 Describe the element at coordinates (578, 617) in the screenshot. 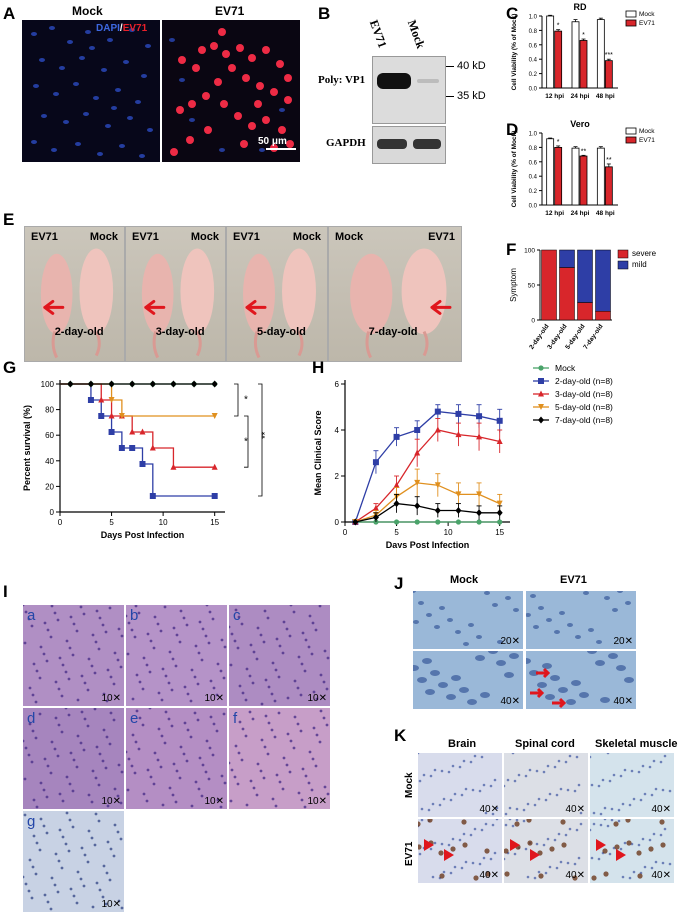

I see `neuron-cells` at that location.